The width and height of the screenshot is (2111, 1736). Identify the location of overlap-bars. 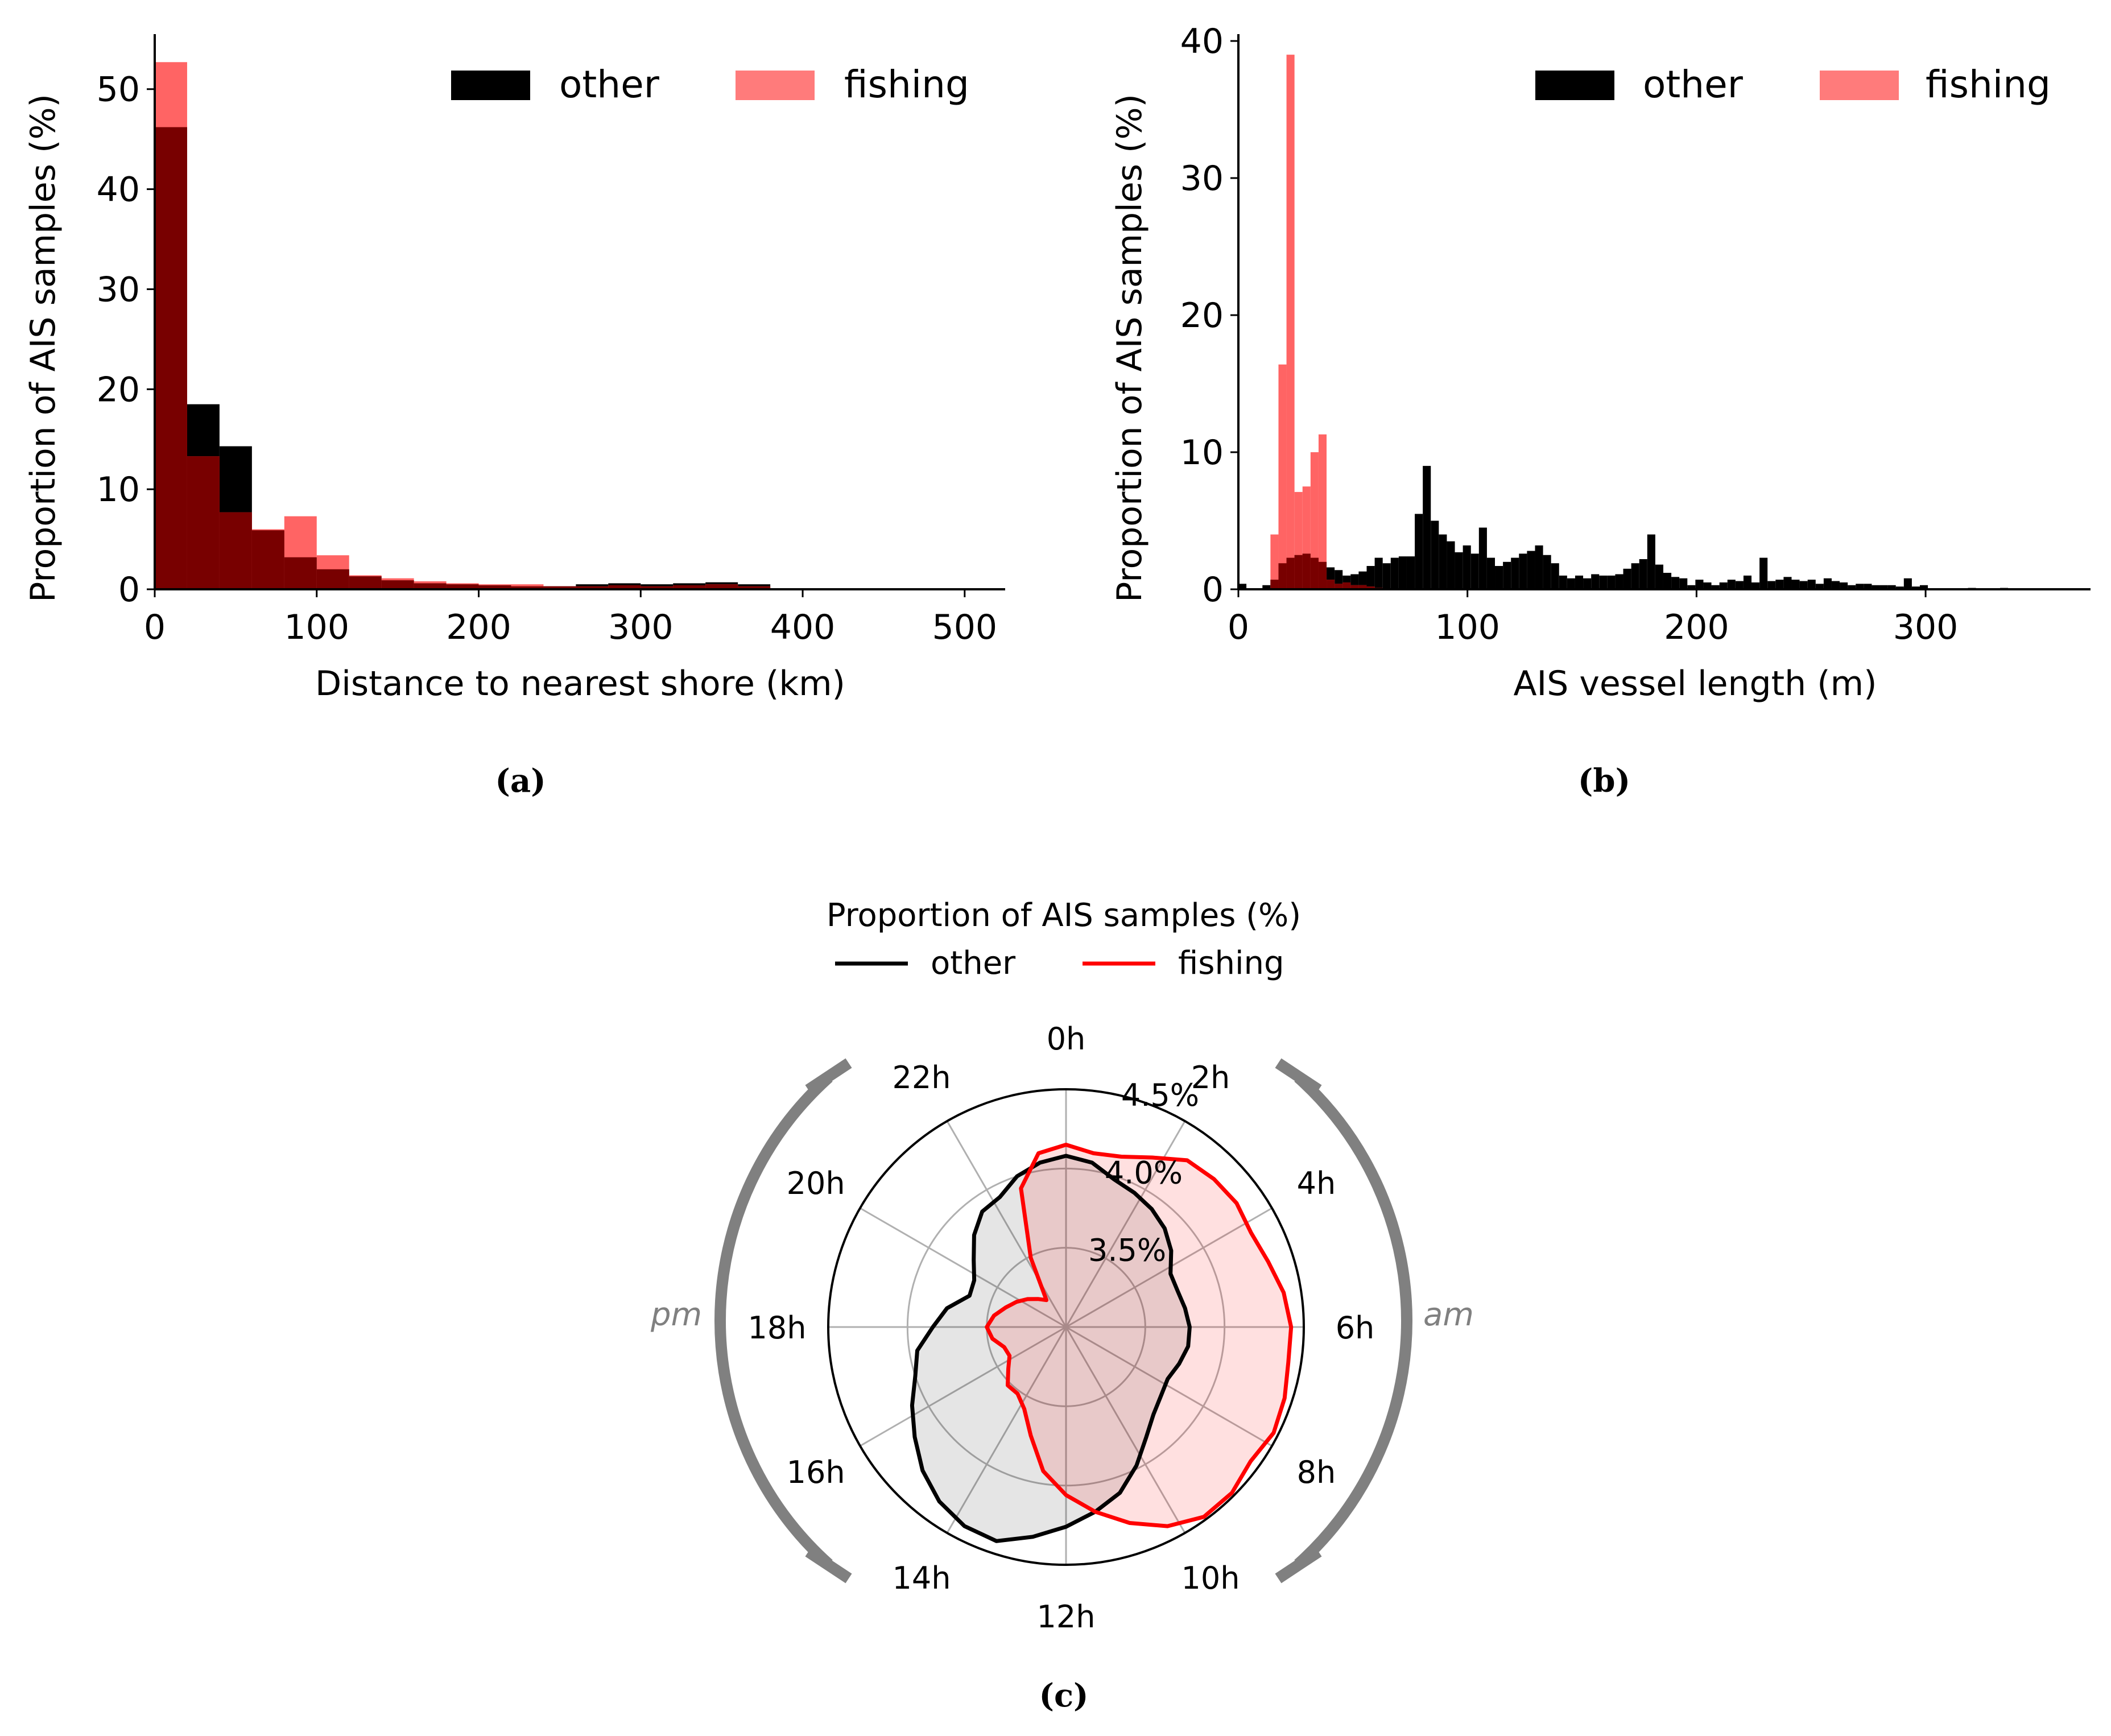
(463, 358).